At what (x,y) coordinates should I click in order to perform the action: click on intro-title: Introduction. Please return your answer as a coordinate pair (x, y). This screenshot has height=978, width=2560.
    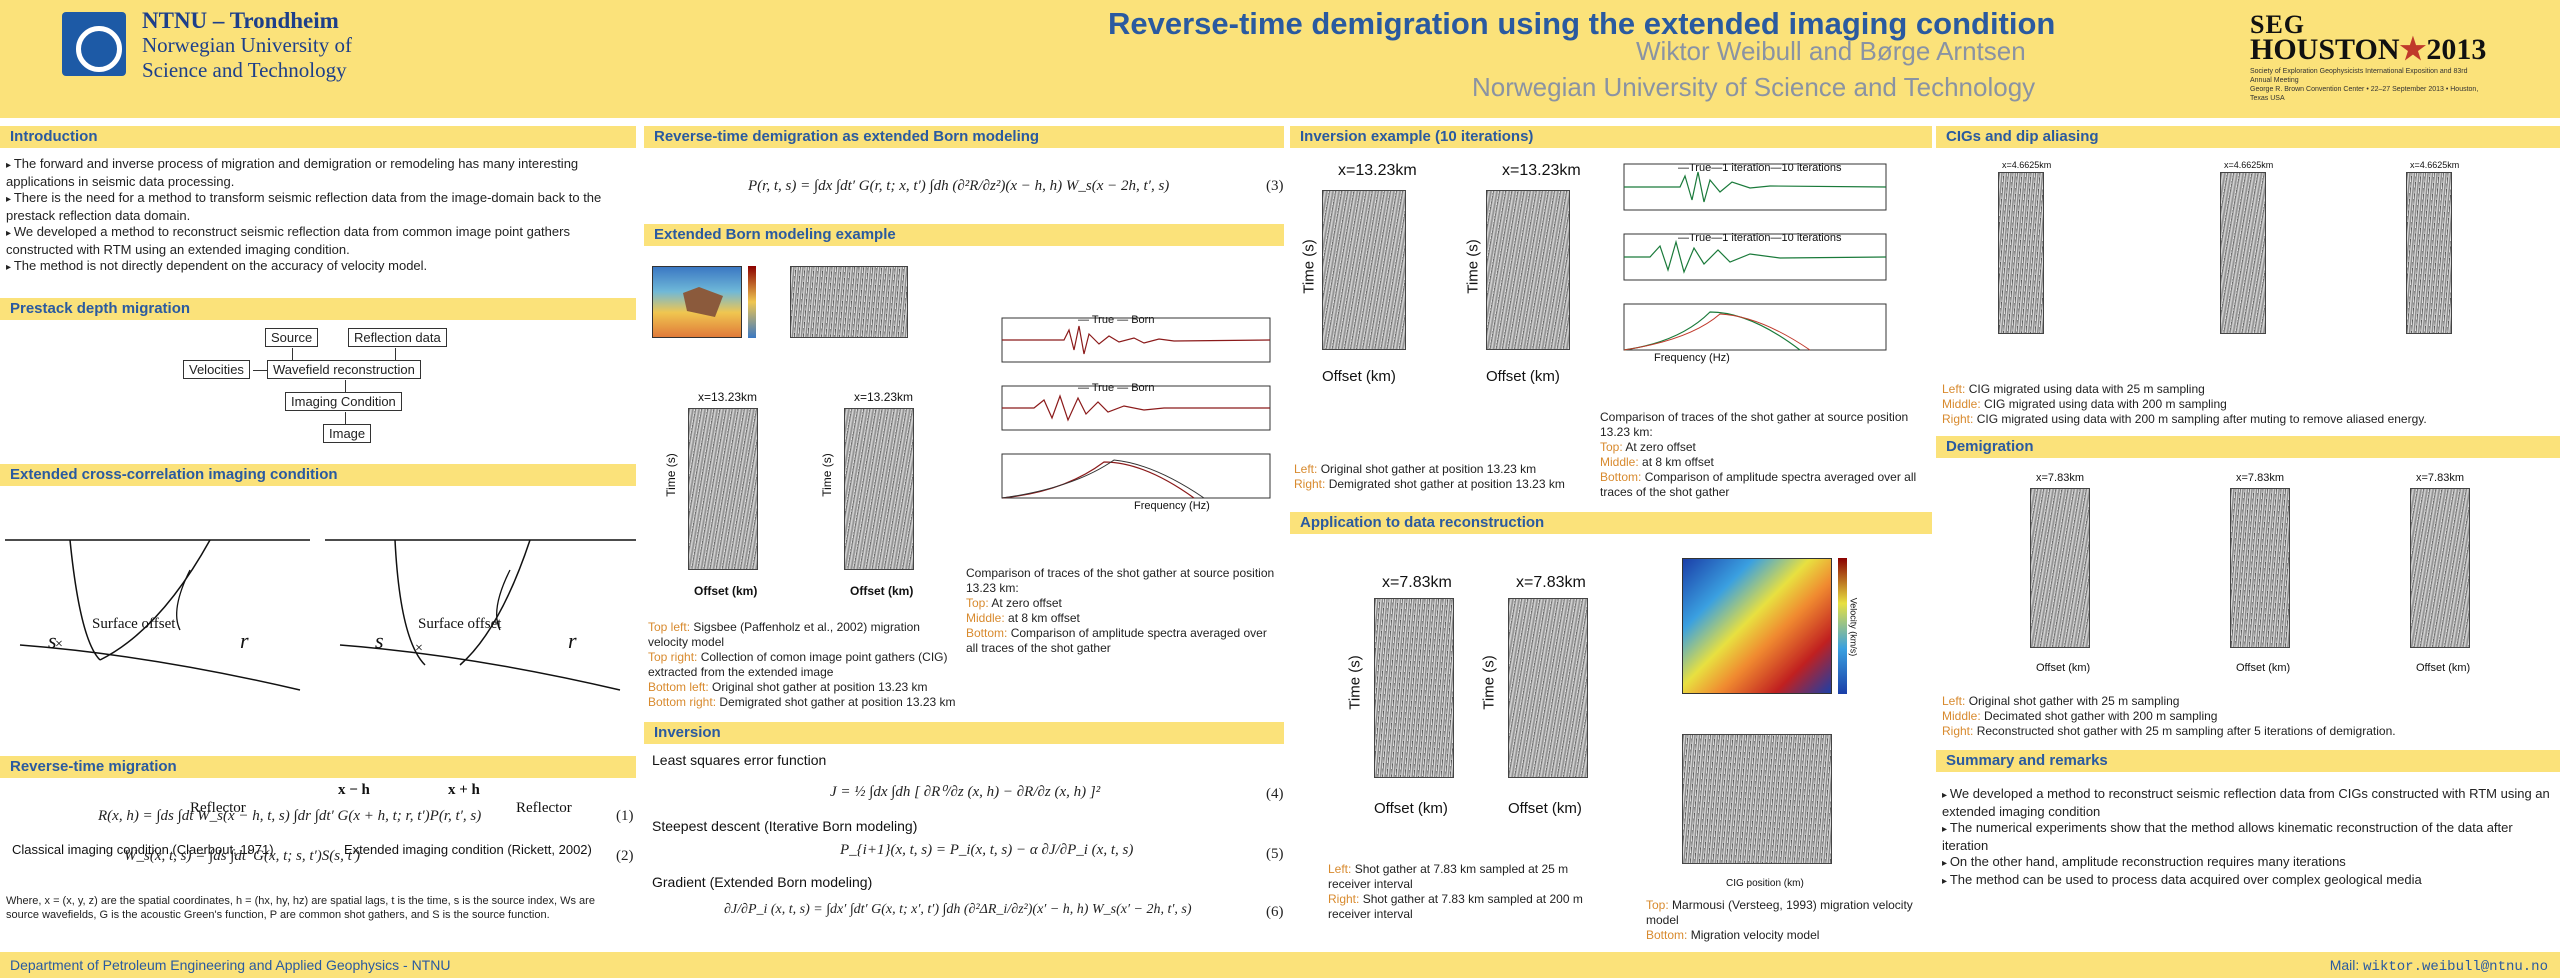
    Looking at the image, I should click on (318, 137).